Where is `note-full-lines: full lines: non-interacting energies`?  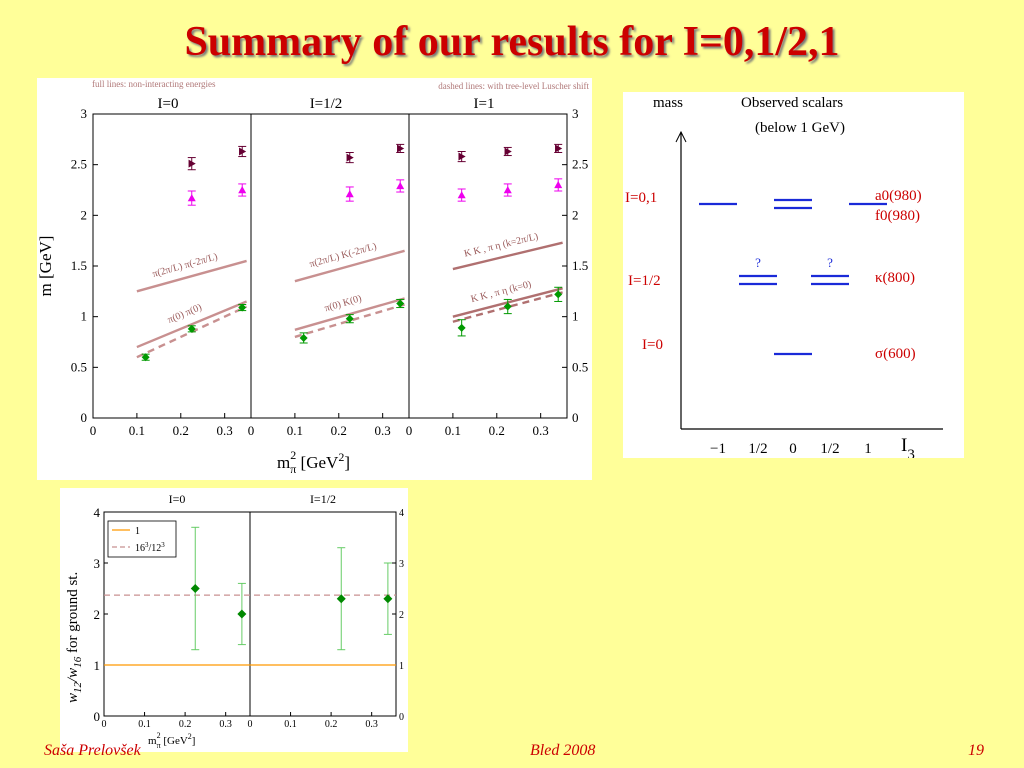
note-full-lines: full lines: non-interacting energies is located at coordinates (154, 84).